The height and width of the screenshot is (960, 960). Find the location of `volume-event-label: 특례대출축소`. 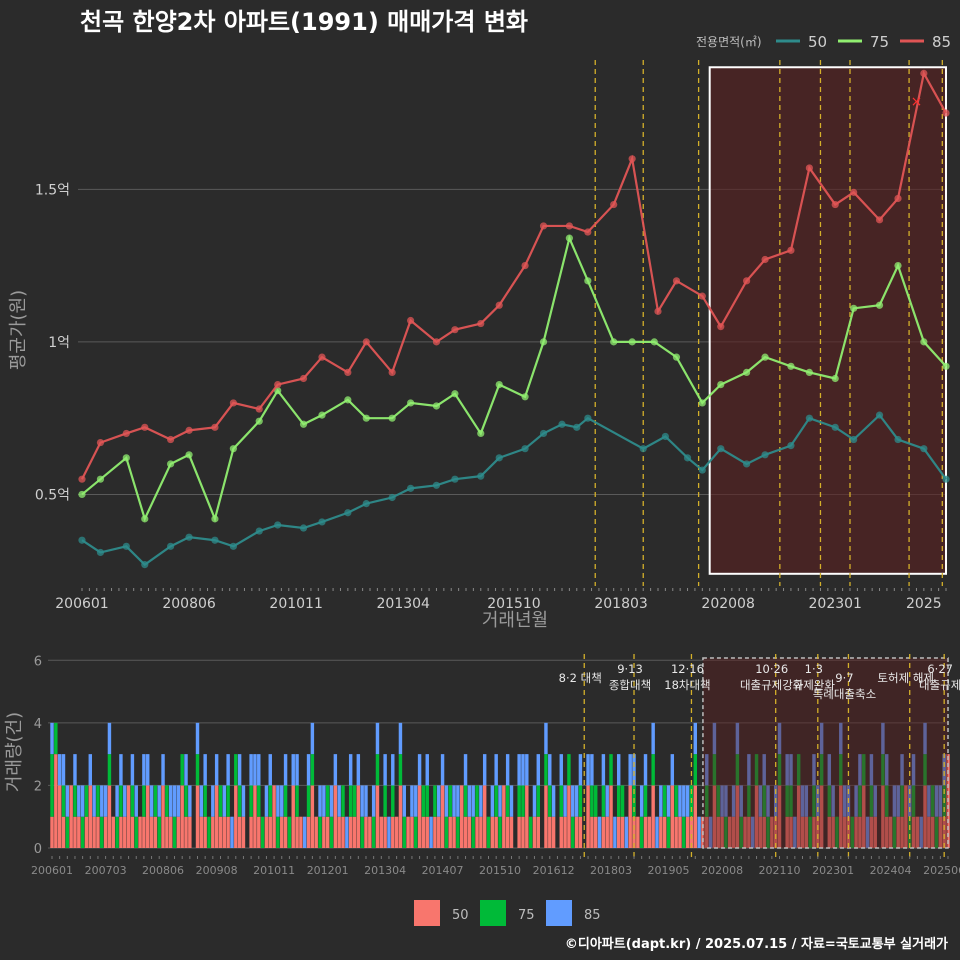

volume-event-label: 특례대출축소 is located at coordinates (844, 694).